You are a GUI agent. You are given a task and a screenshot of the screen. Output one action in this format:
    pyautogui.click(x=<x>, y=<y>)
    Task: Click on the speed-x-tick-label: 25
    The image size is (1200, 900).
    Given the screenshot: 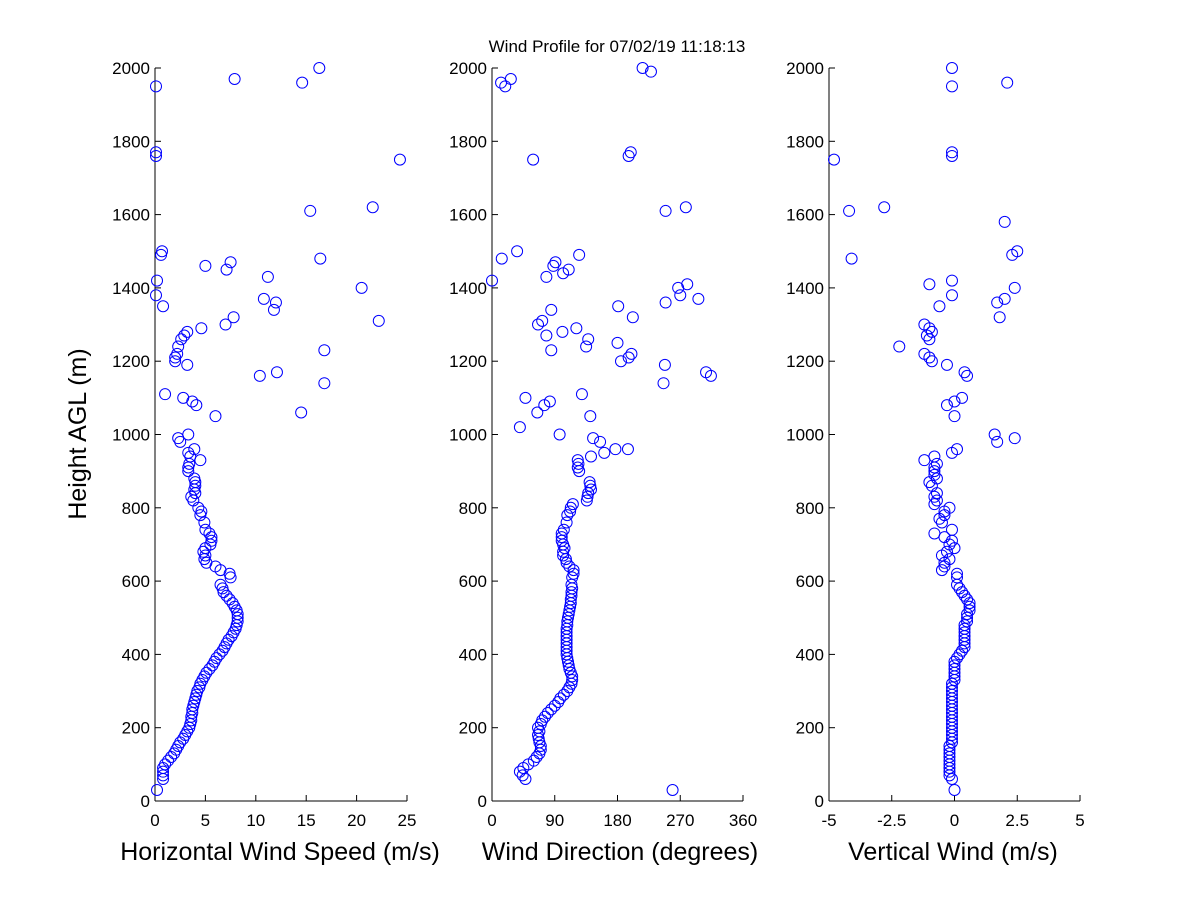 What is the action you would take?
    pyautogui.click(x=407, y=820)
    